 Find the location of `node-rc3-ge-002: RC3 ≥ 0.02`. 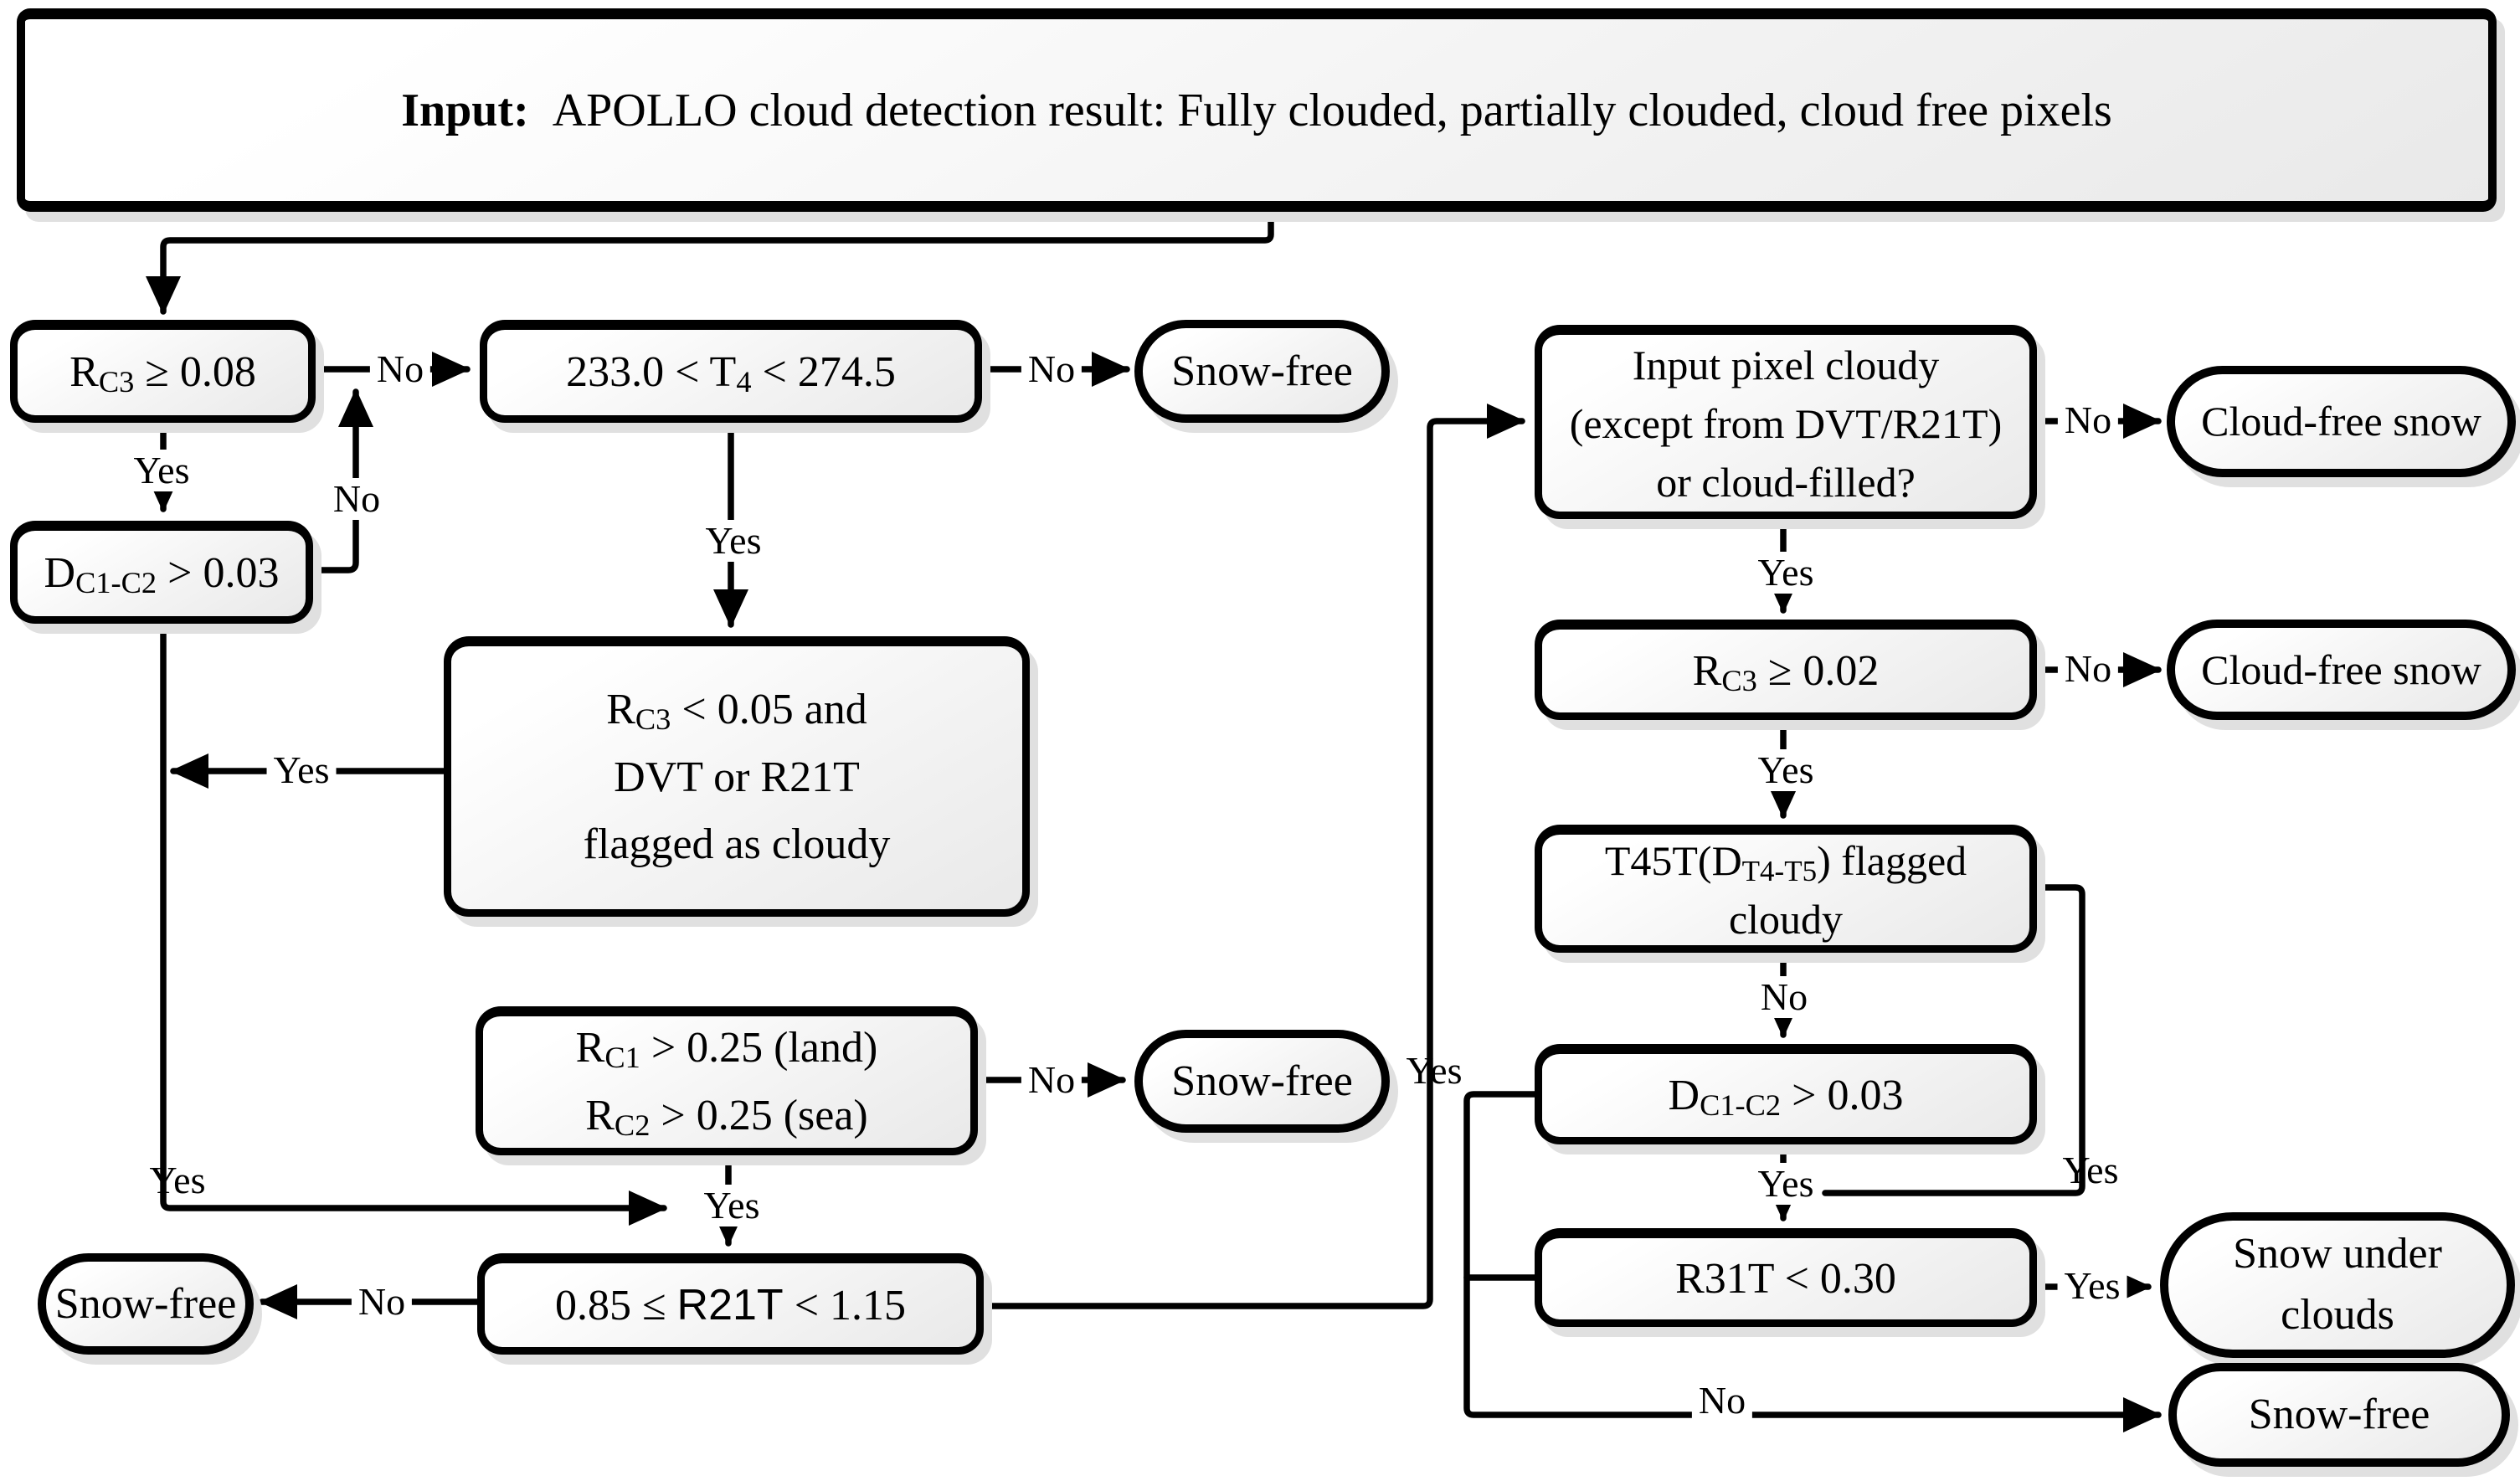

node-rc3-ge-002: RC3 ≥ 0.02 is located at coordinates (1786, 670).